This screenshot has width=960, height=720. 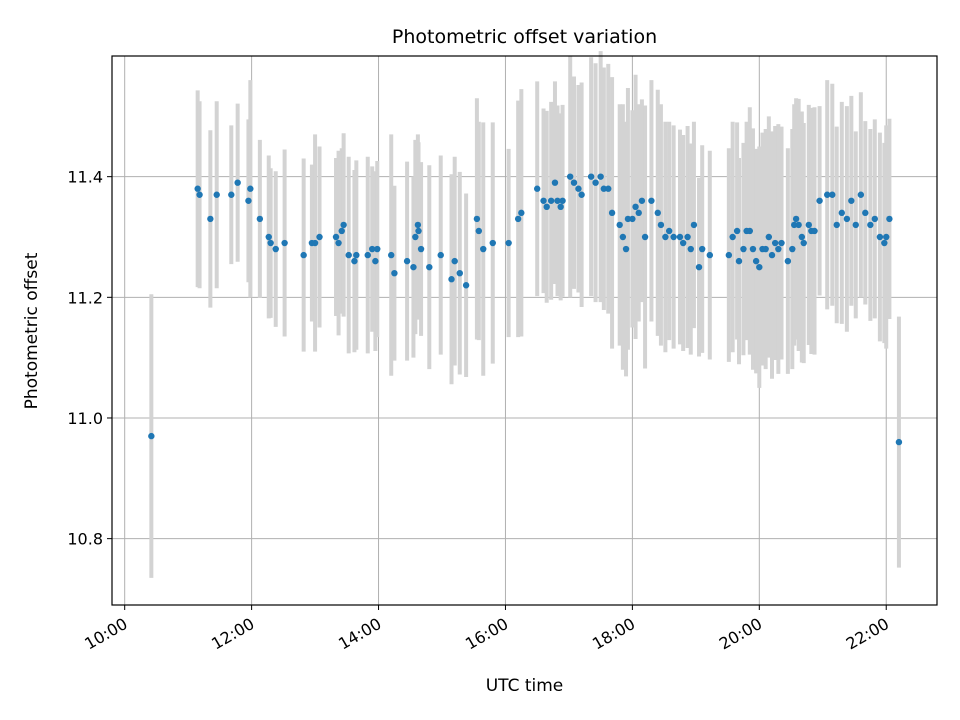 What do you see at coordinates (89, 358) in the screenshot?
I see `y-axis-ticks: 10.8 11.0 11.2 11.4` at bounding box center [89, 358].